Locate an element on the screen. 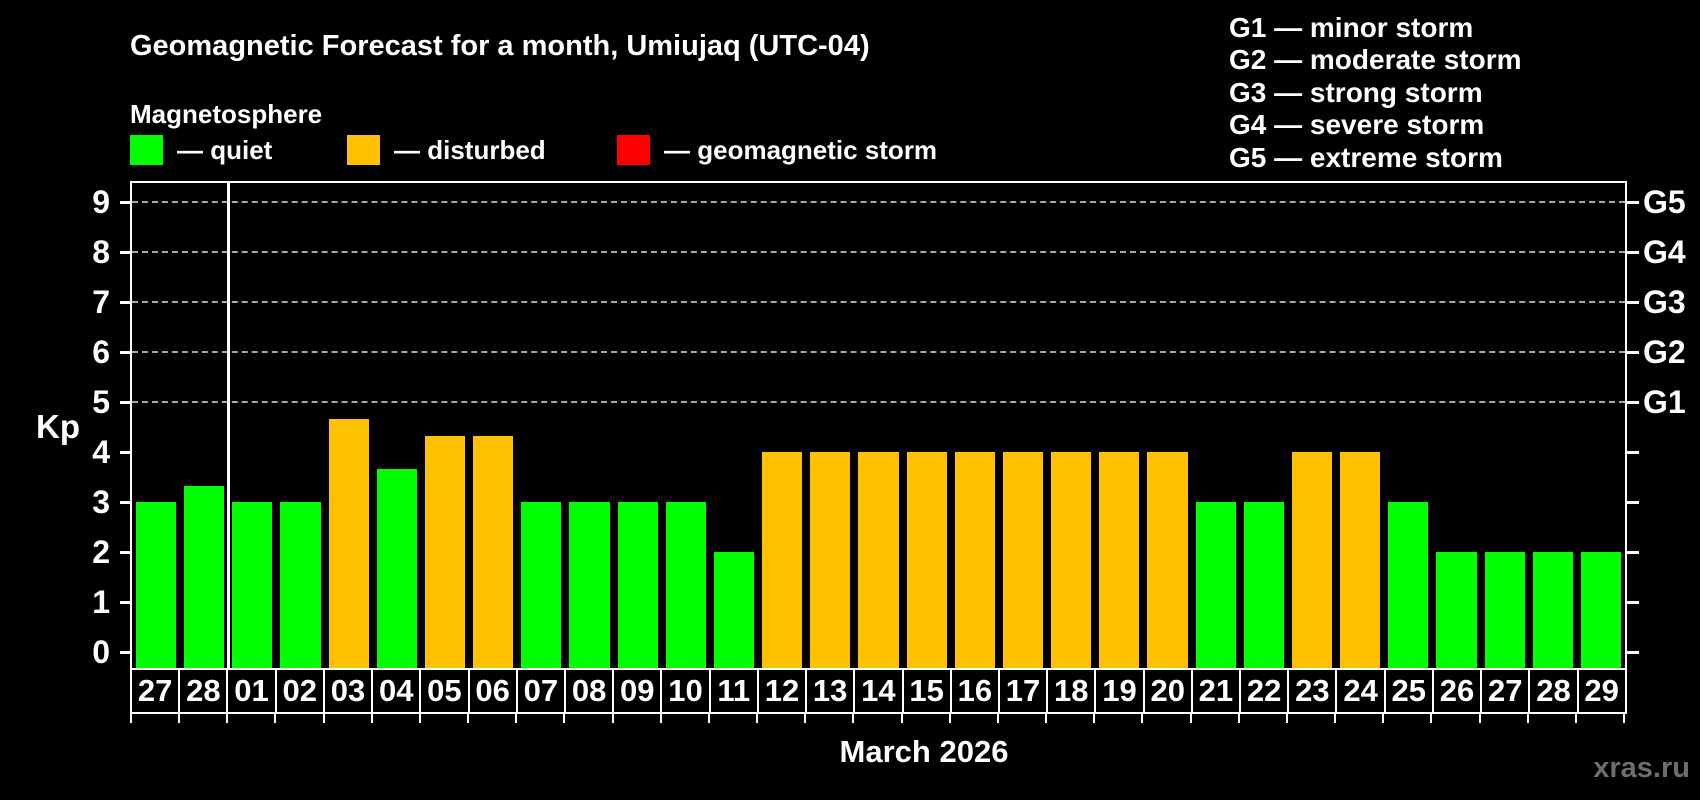  g-legend-line-4: G4 — severe storm is located at coordinates (1357, 125).